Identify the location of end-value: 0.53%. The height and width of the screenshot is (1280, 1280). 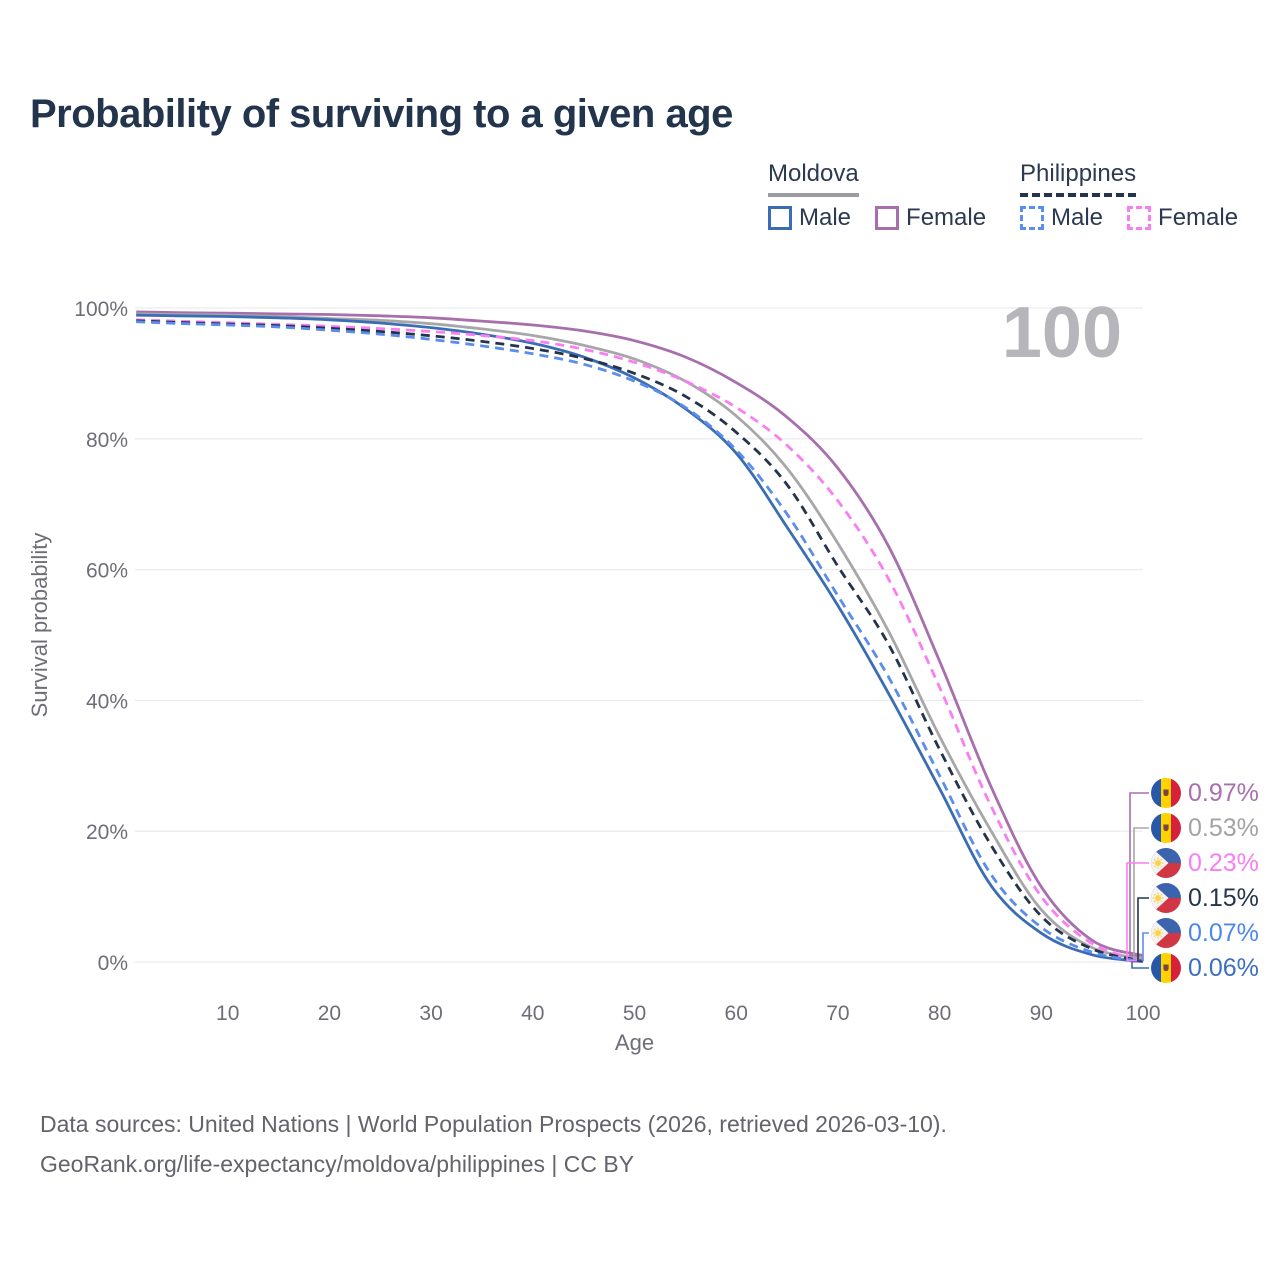
(1223, 827).